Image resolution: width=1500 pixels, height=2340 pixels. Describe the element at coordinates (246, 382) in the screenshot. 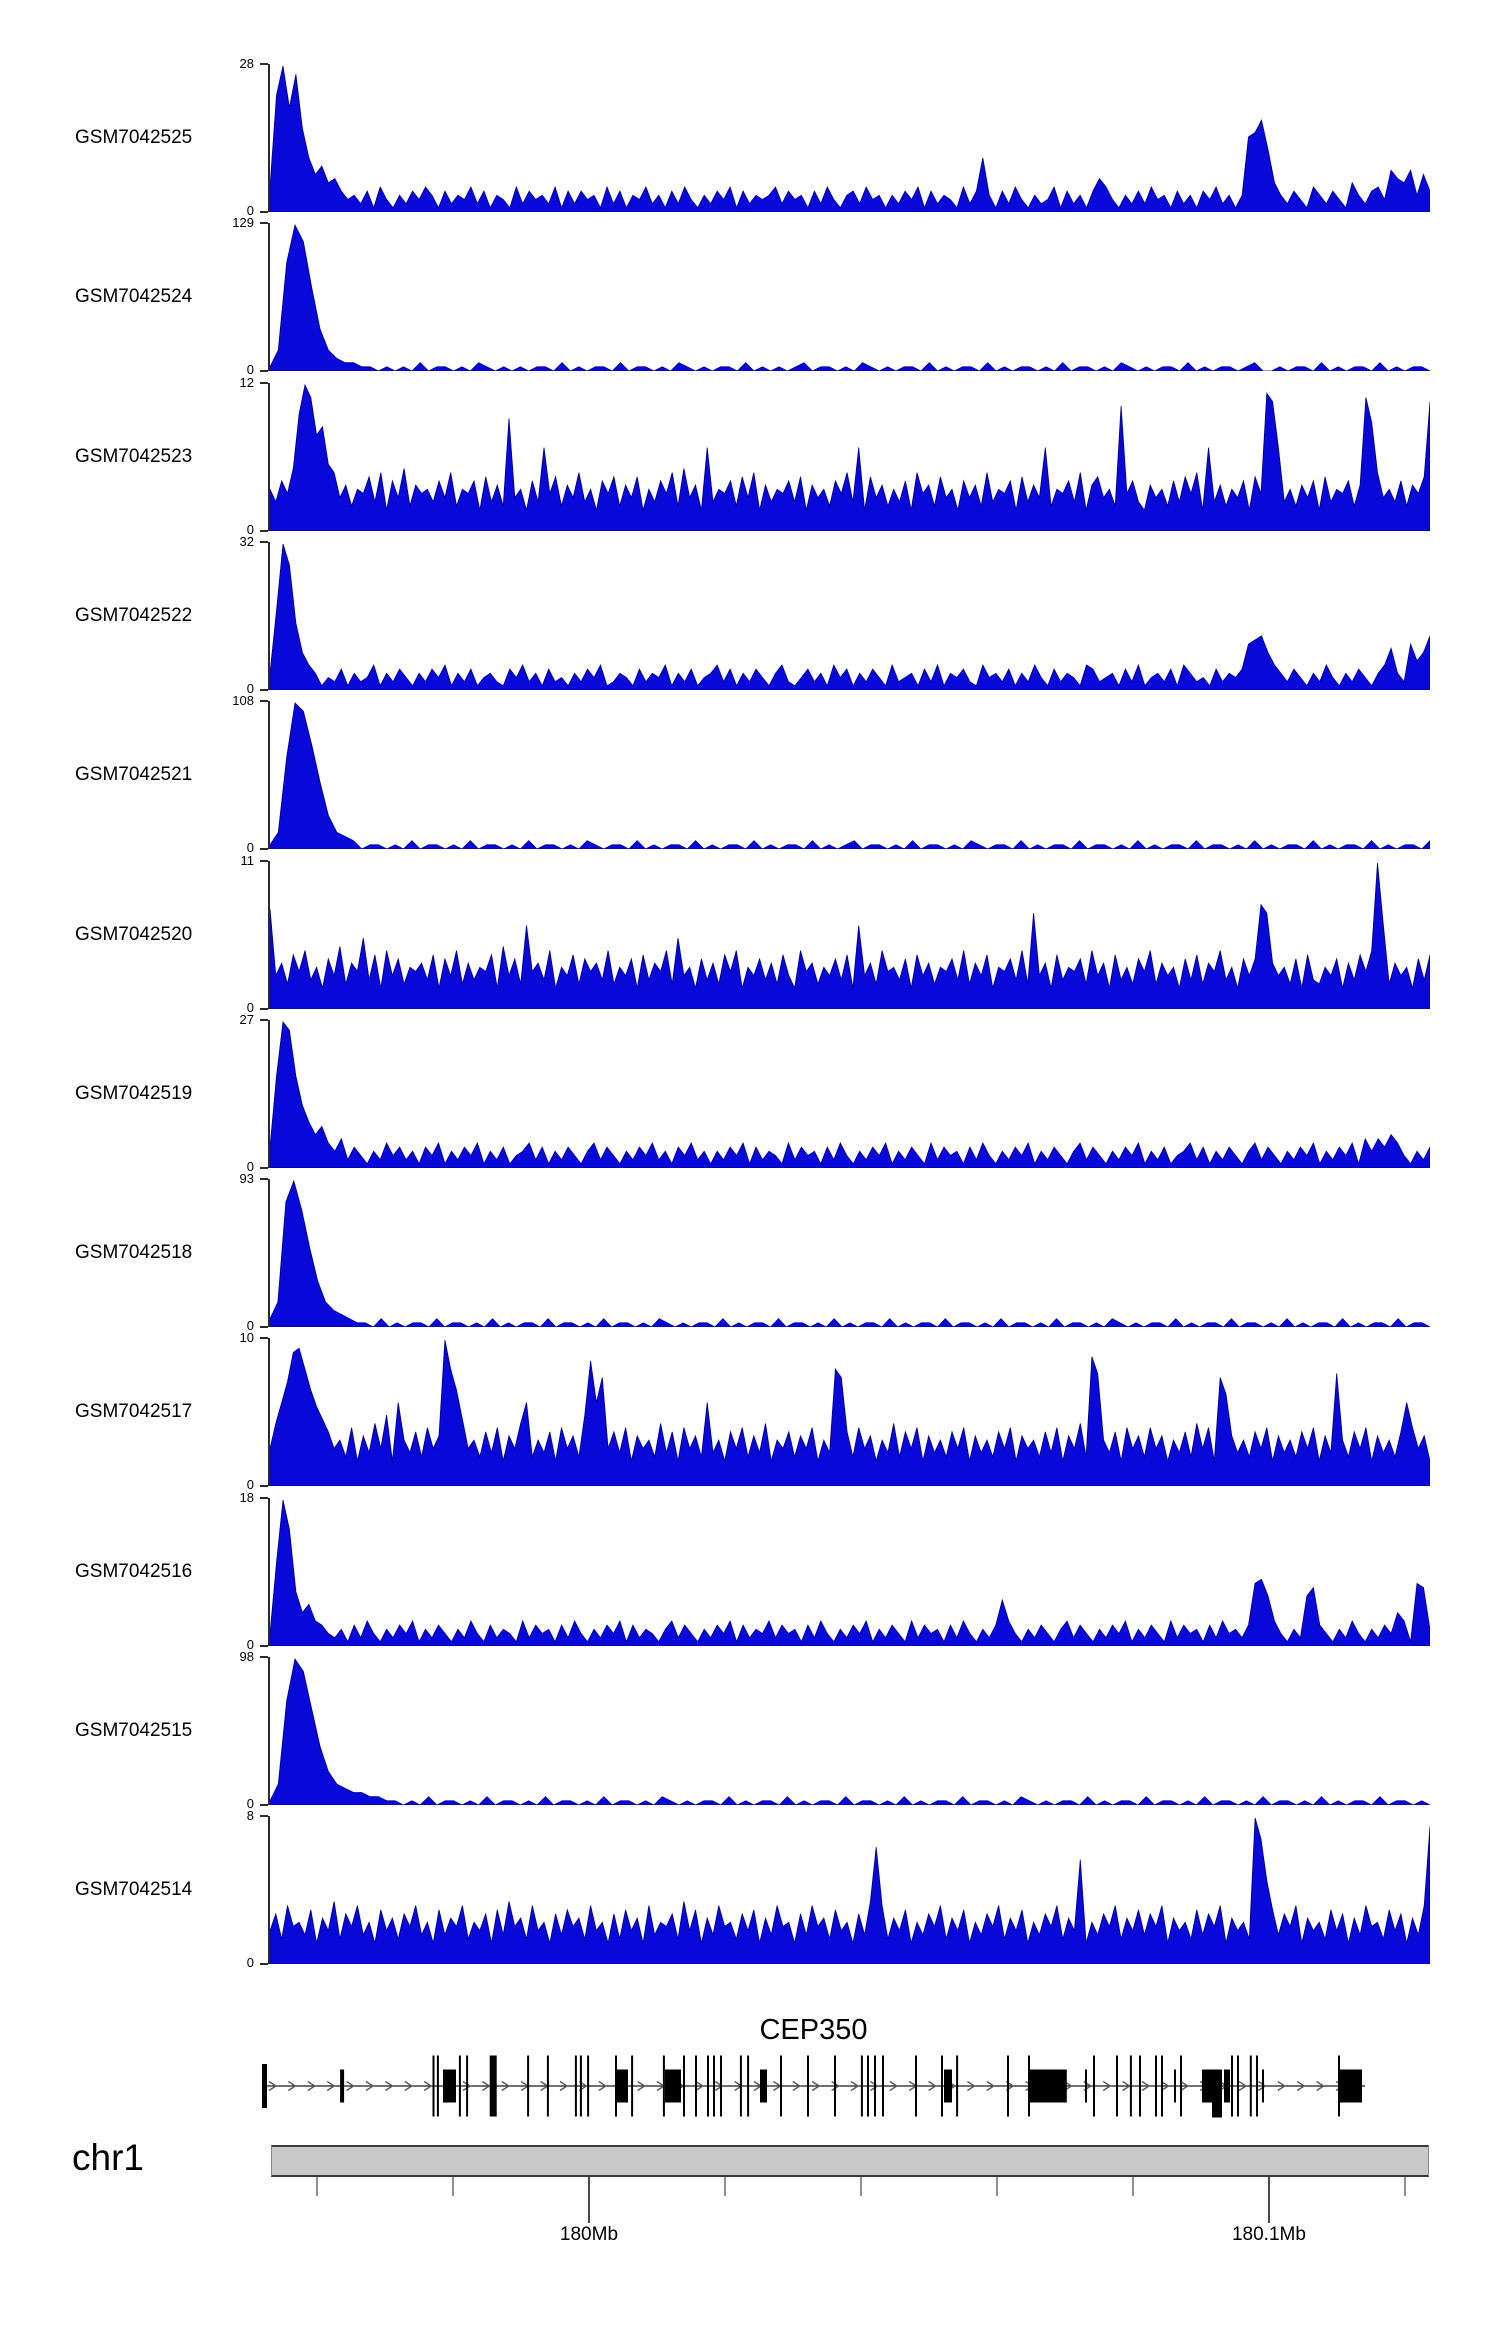

I see `track-ymax-label: 12` at that location.